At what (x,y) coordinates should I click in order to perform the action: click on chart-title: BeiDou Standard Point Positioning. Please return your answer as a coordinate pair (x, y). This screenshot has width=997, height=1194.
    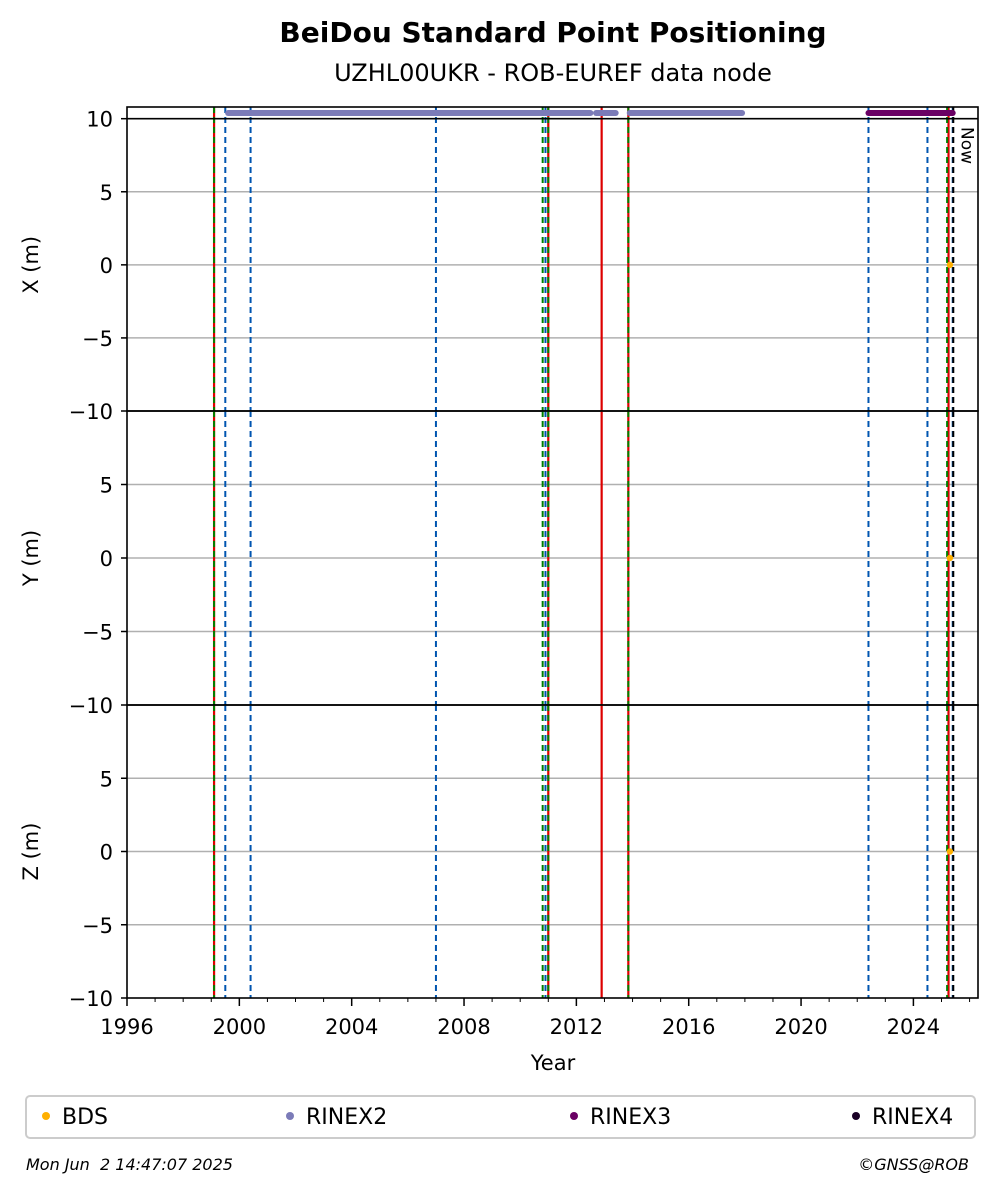
    Looking at the image, I should click on (552, 32).